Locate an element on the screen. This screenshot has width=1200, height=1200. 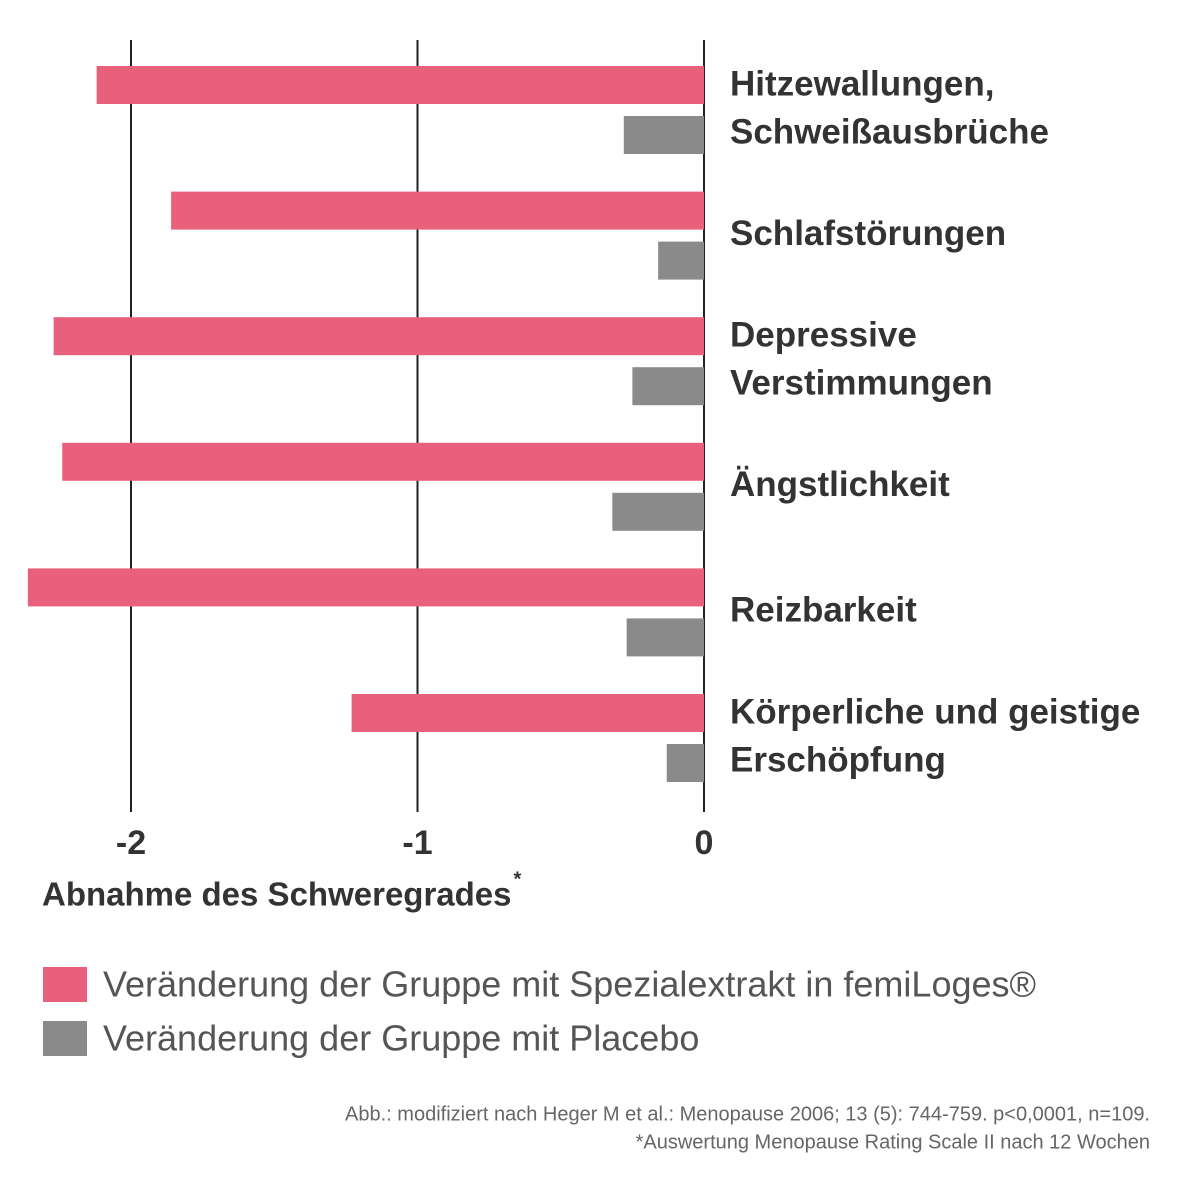
x-tick-label: -1 is located at coordinates (417, 843).